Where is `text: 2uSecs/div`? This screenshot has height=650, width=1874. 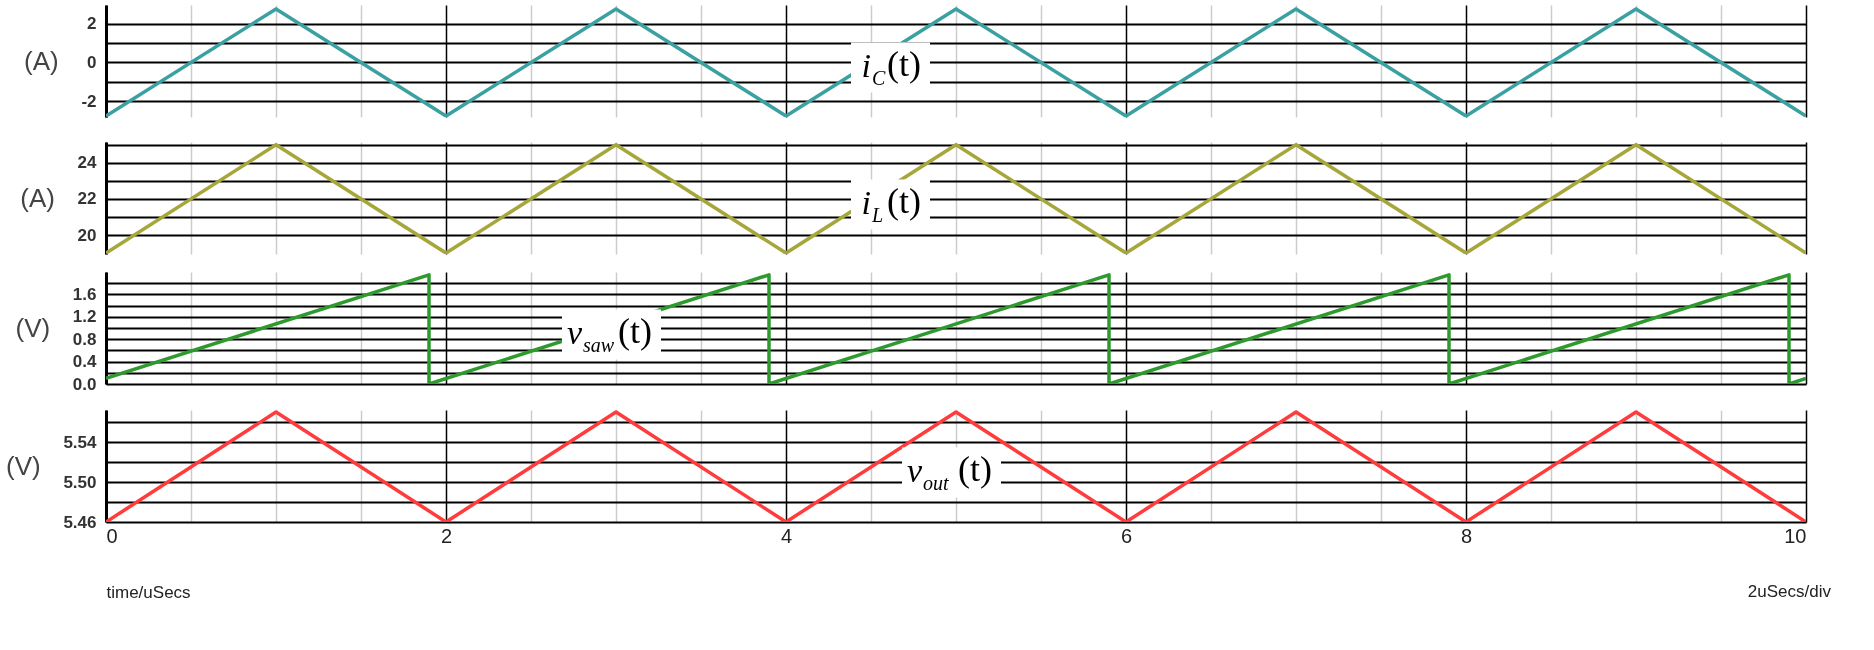
text: 2uSecs/div is located at coordinates (1789, 591).